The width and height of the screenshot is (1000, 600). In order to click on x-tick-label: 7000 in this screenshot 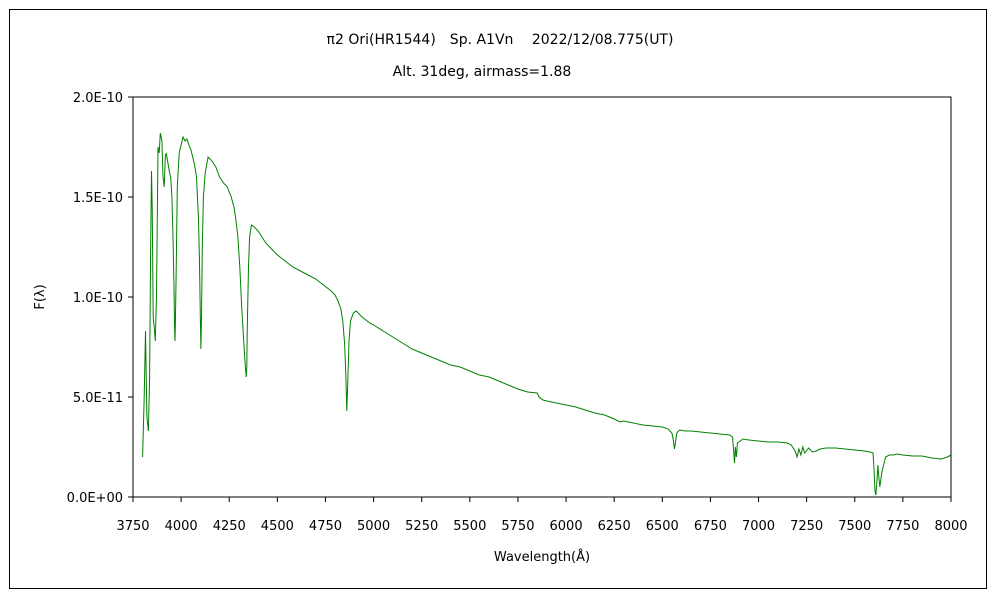, I will do `click(758, 526)`.